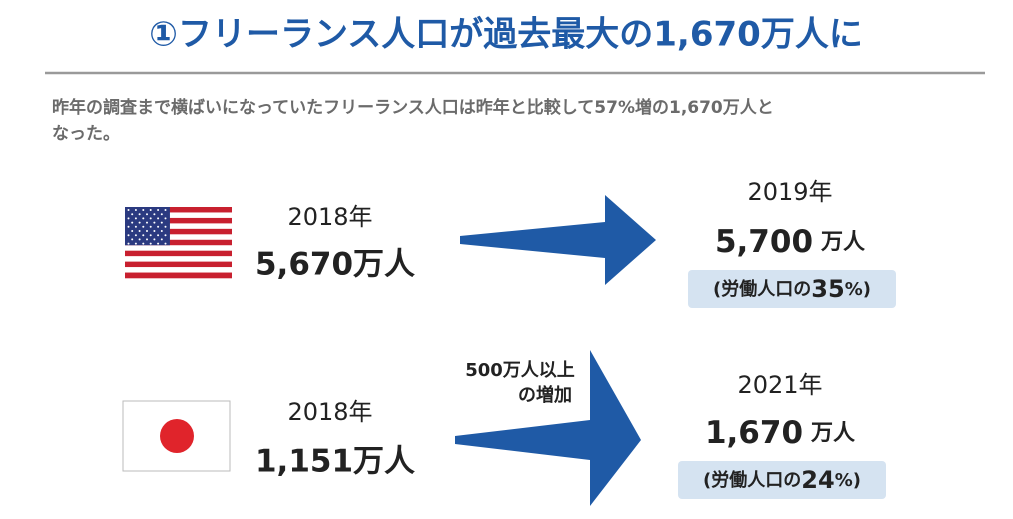  What do you see at coordinates (817, 480) in the screenshot?
I see `share-value: 24` at bounding box center [817, 480].